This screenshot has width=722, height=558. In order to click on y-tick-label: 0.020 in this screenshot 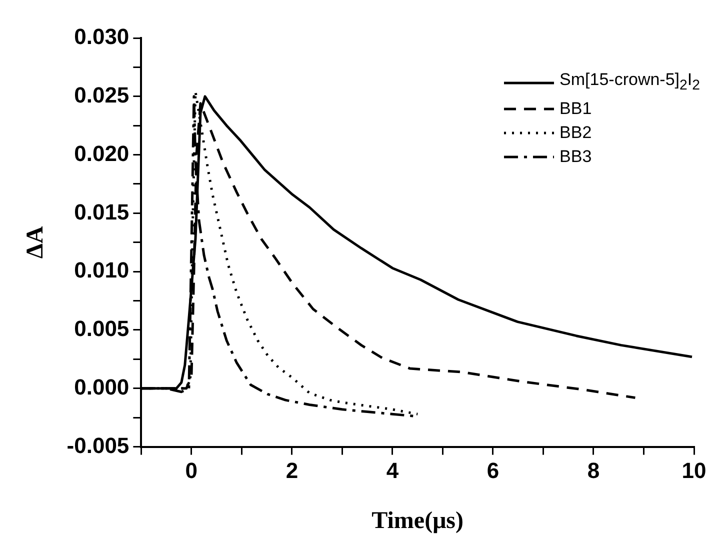, I will do `click(102, 153)`.